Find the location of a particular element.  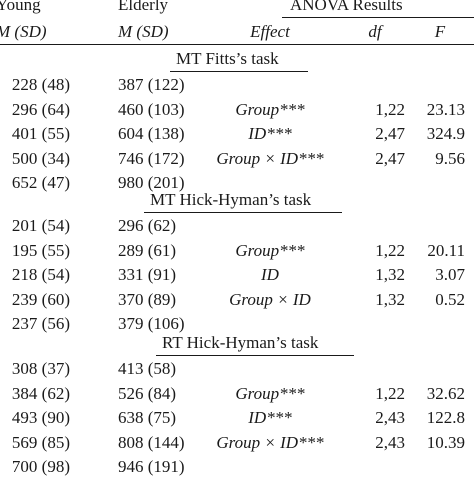

cell-young: 652 (47) is located at coordinates (40, 182).